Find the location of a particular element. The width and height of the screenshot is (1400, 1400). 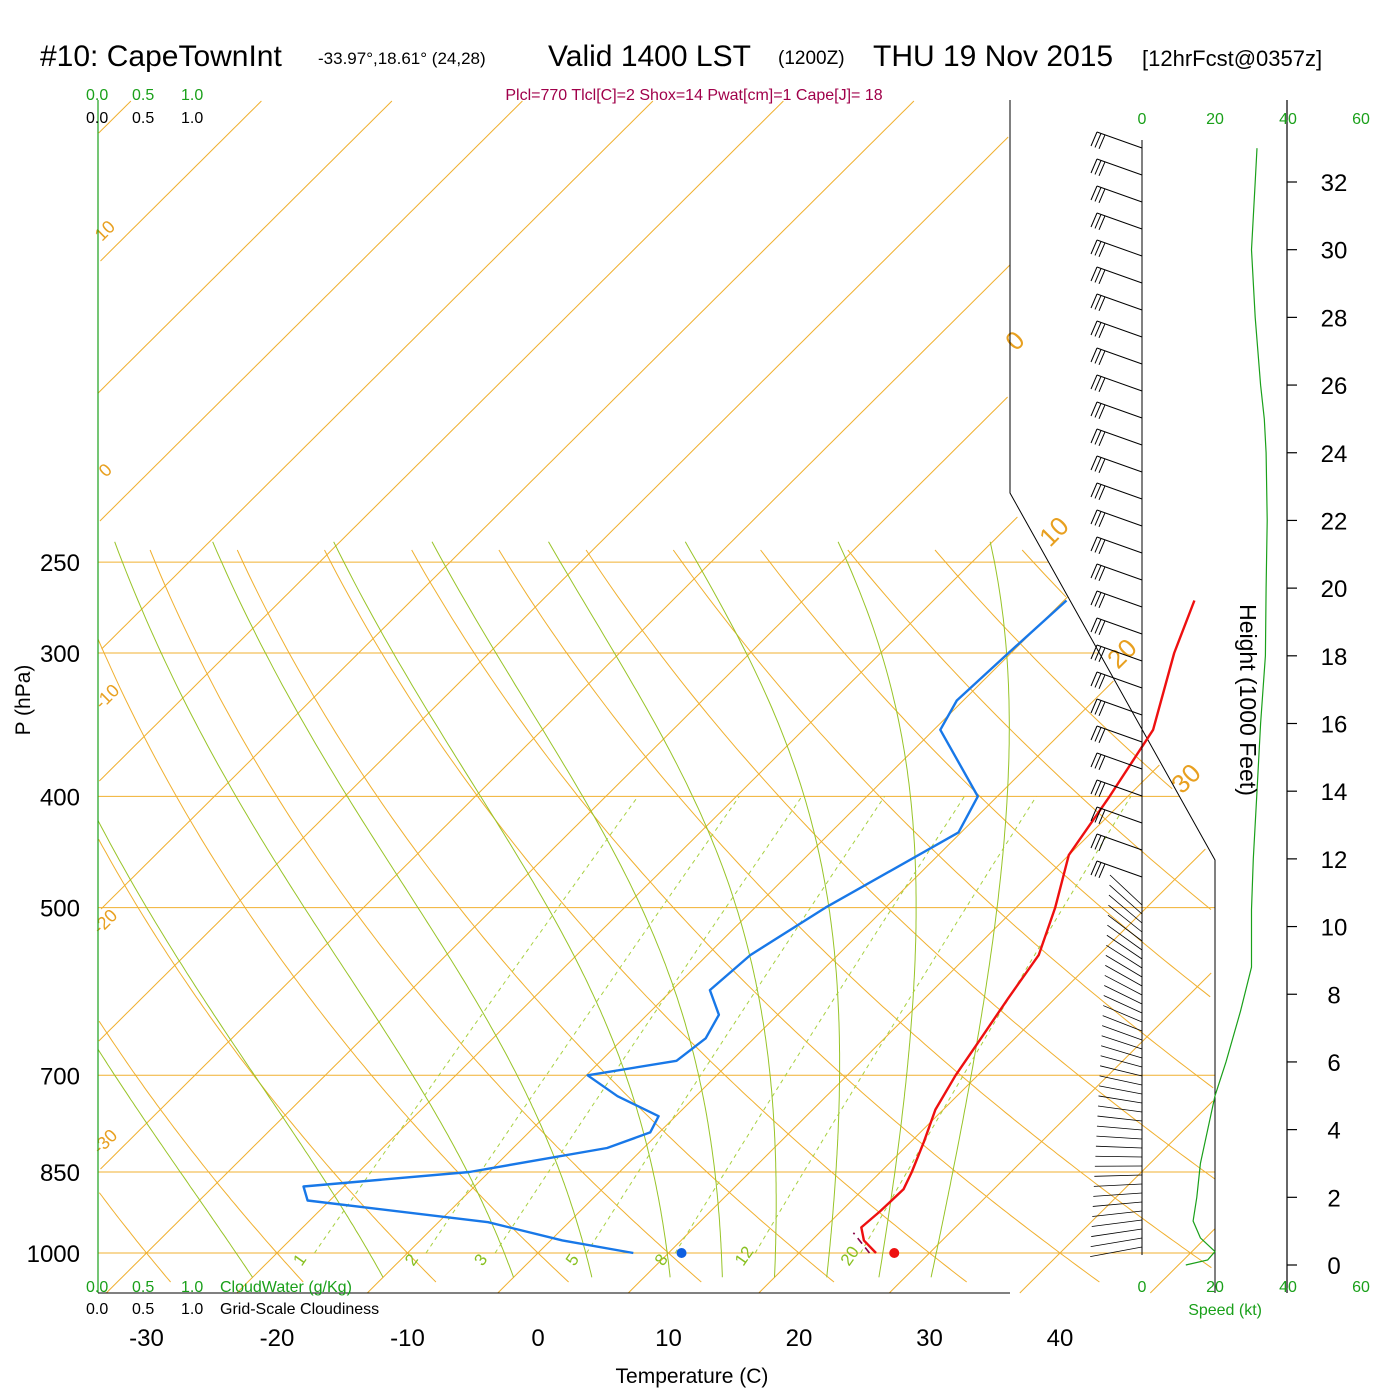

speed-tick-bottom-40: 40 is located at coordinates (1288, 1287).